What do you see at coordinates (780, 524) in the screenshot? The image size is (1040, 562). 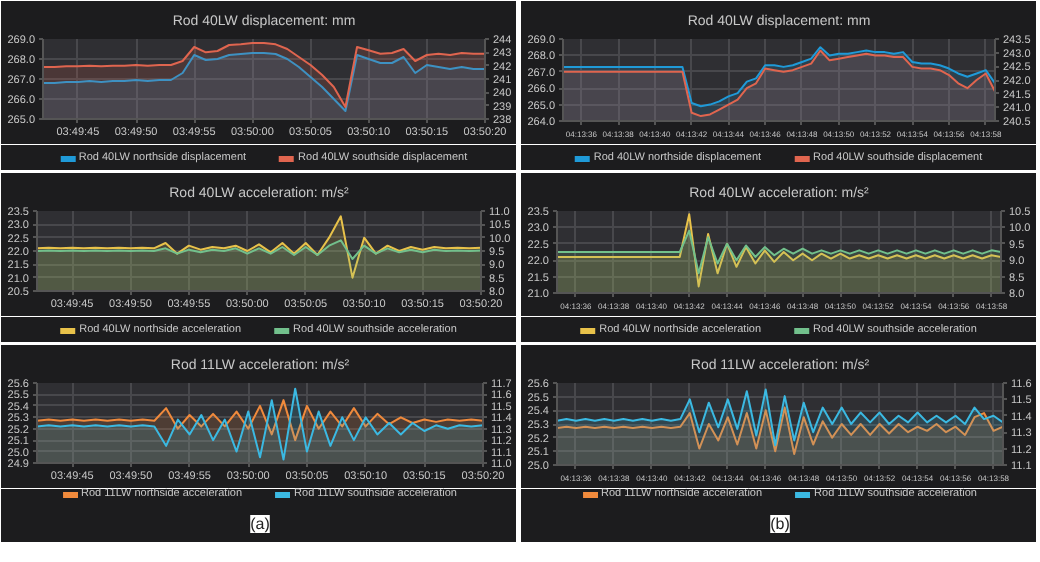 I see `text: (b)` at bounding box center [780, 524].